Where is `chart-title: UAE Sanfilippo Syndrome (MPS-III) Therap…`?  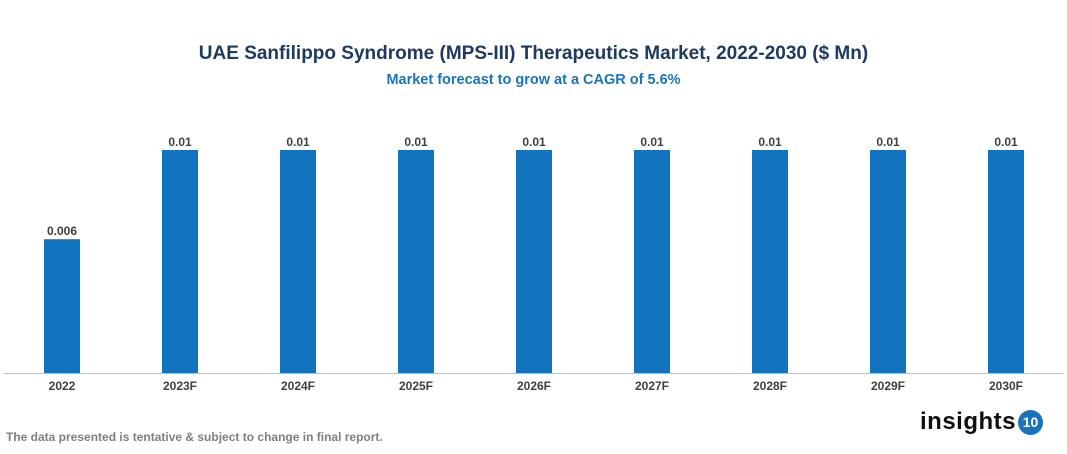 chart-title: UAE Sanfilippo Syndrome (MPS-III) Therap… is located at coordinates (533, 53).